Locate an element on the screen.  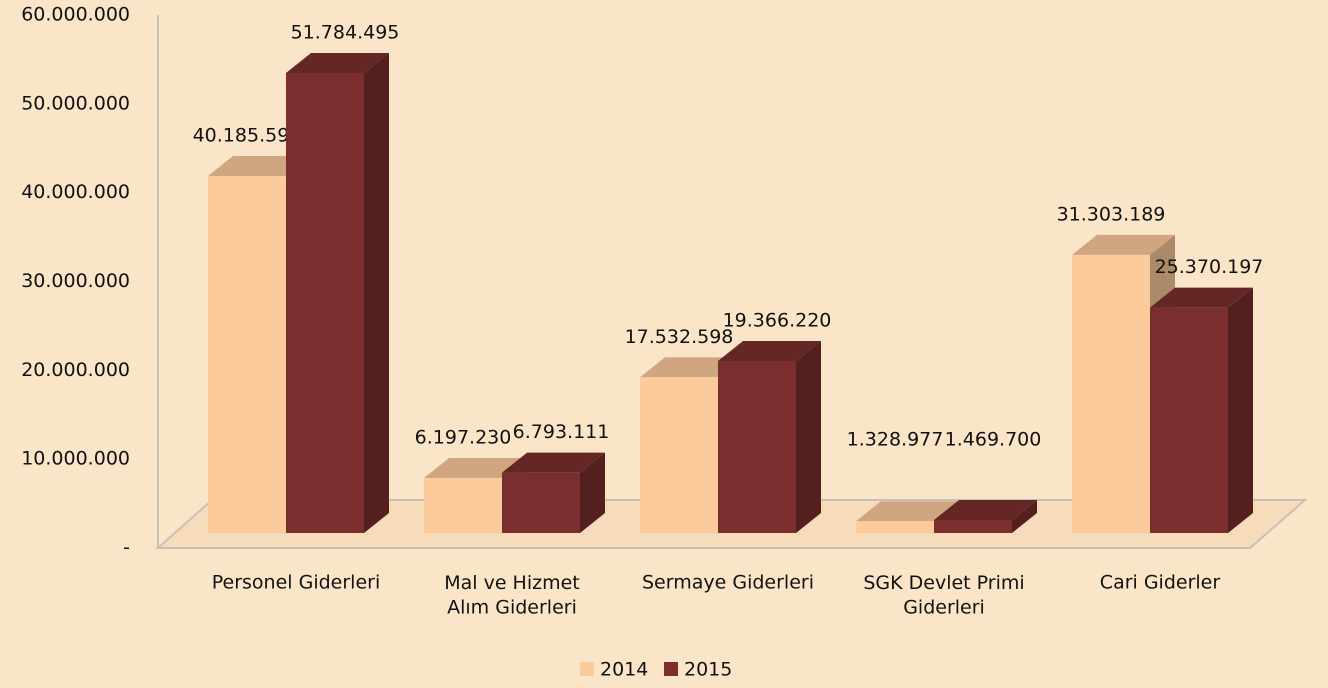
y-tick-label: 10.000.000 is located at coordinates (75, 459).